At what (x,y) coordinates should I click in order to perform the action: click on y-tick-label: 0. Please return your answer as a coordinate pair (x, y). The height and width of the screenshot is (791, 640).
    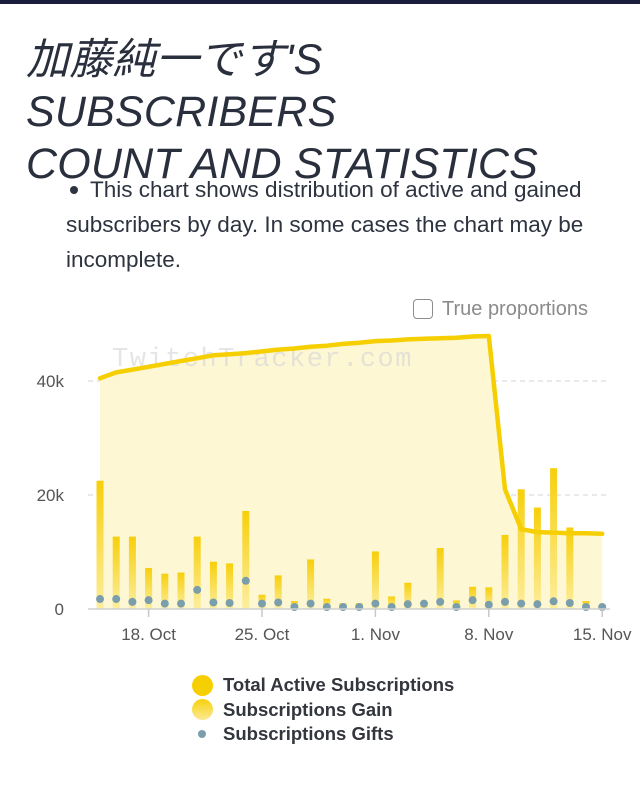
    Looking at the image, I should click on (59, 609).